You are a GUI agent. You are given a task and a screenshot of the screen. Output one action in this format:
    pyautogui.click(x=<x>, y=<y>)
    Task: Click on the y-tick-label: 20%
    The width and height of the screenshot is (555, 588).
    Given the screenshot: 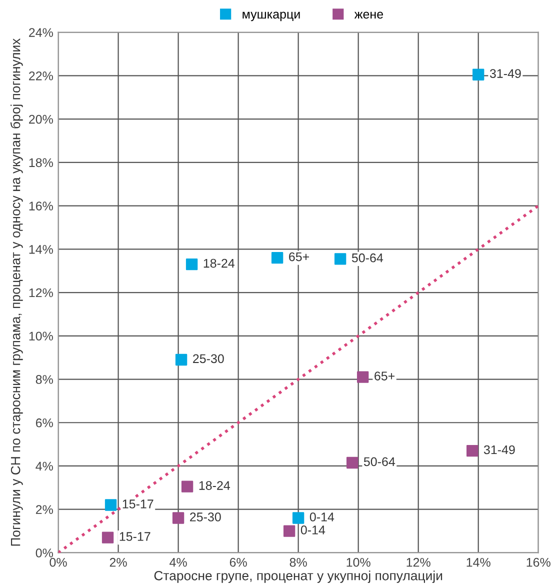 What is the action you would take?
    pyautogui.click(x=41, y=119)
    